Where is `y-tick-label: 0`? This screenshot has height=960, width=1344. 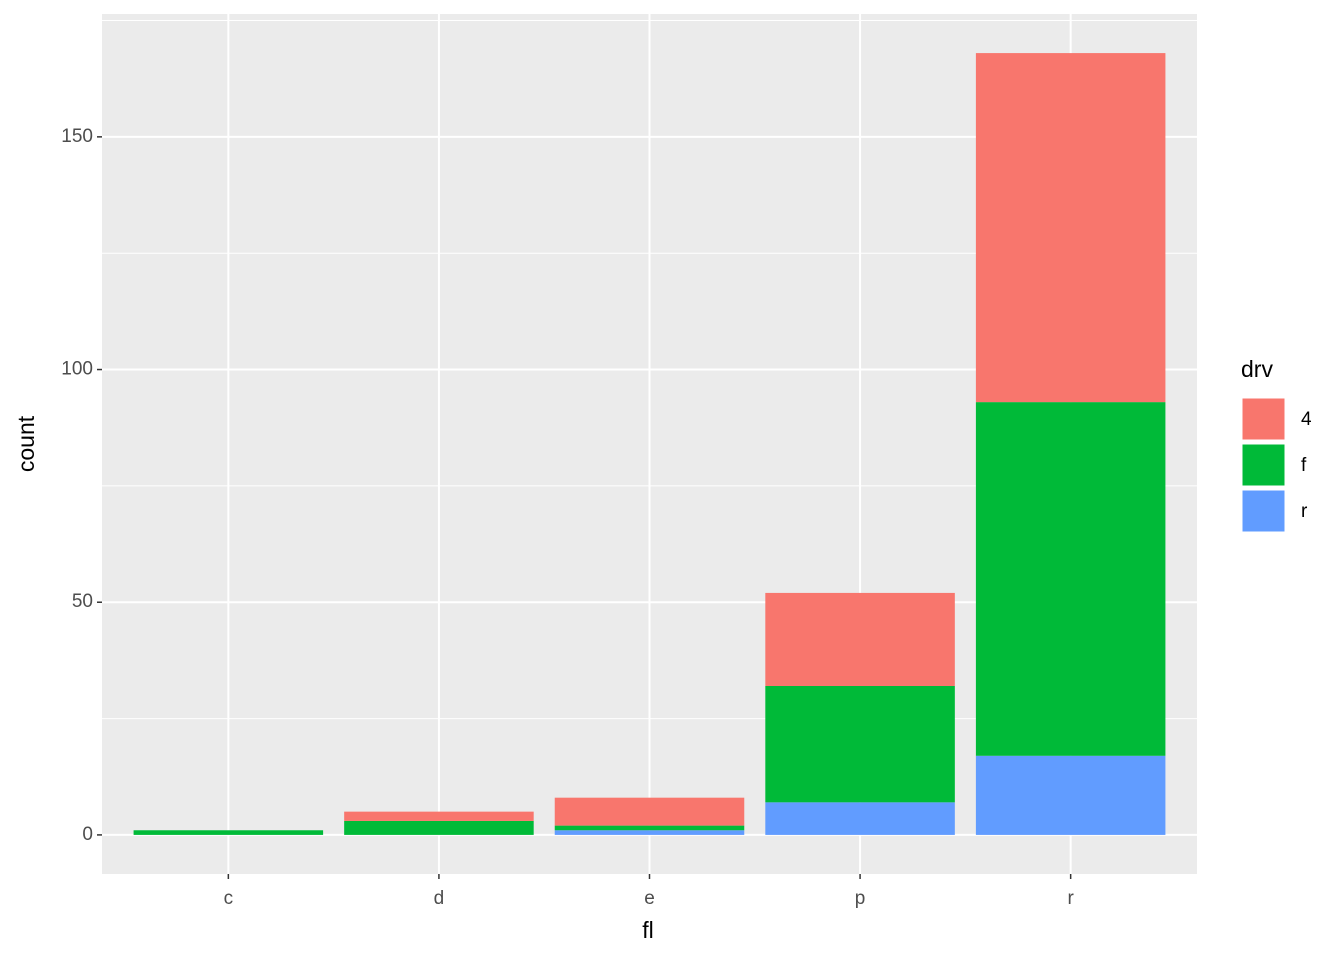
y-tick-label: 0 is located at coordinates (87, 834).